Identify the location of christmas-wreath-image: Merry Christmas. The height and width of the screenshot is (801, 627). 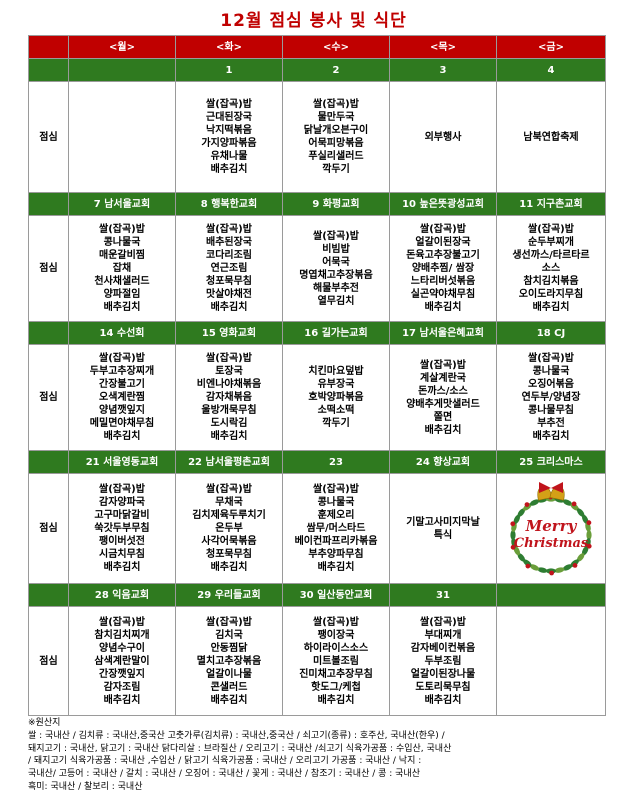
(551, 529).